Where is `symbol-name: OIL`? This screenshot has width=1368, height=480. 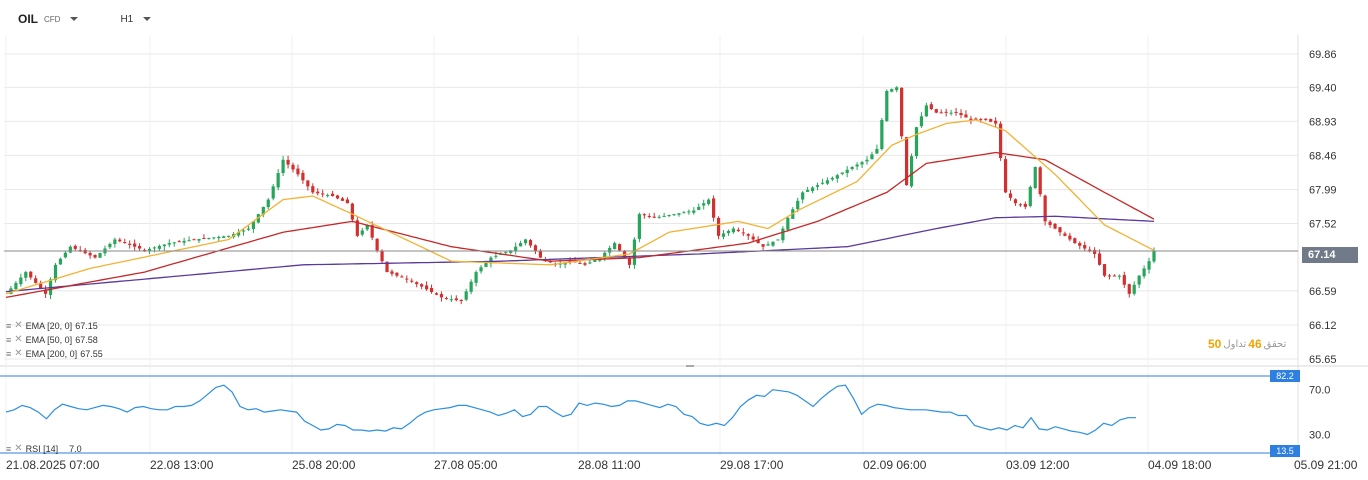
symbol-name: OIL is located at coordinates (28, 19).